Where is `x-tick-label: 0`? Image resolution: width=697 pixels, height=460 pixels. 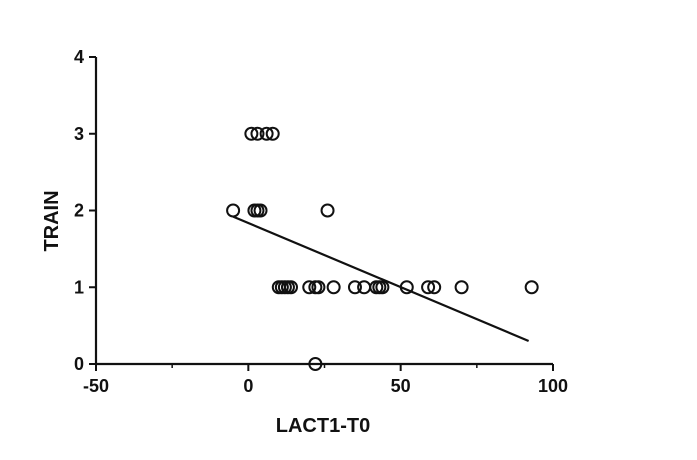
x-tick-label: 0 is located at coordinates (248, 386).